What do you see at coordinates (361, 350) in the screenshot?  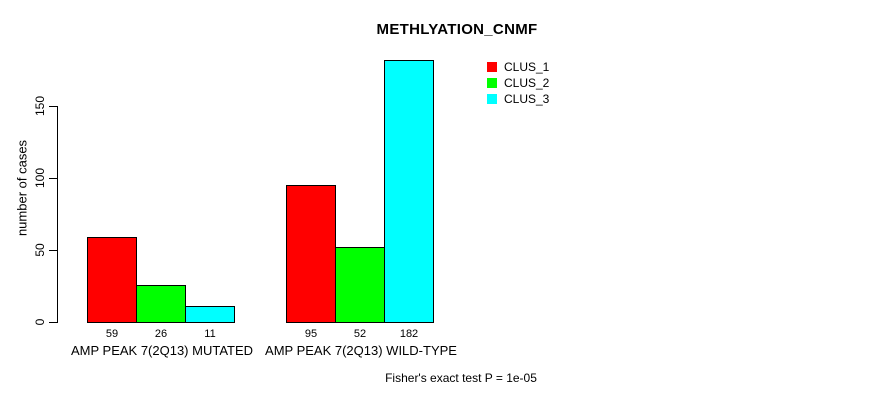 I see `category-label: AMP PEAK 7(2Q13) WILD-TYPE` at bounding box center [361, 350].